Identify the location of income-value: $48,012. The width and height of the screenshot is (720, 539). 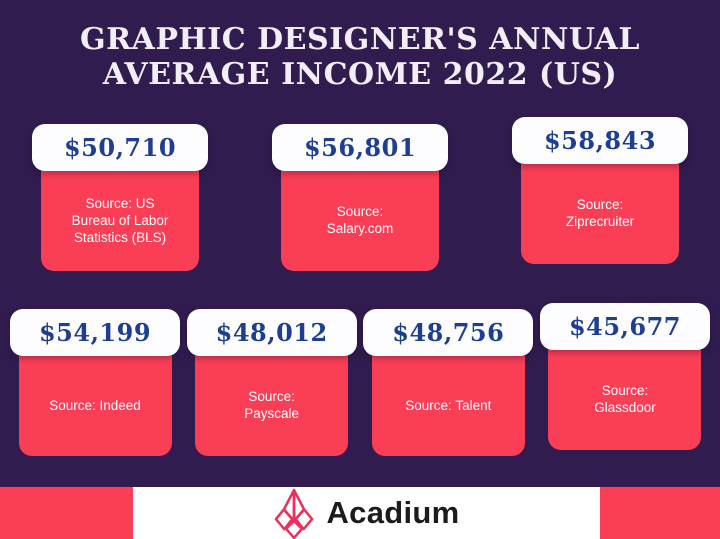
(271, 332).